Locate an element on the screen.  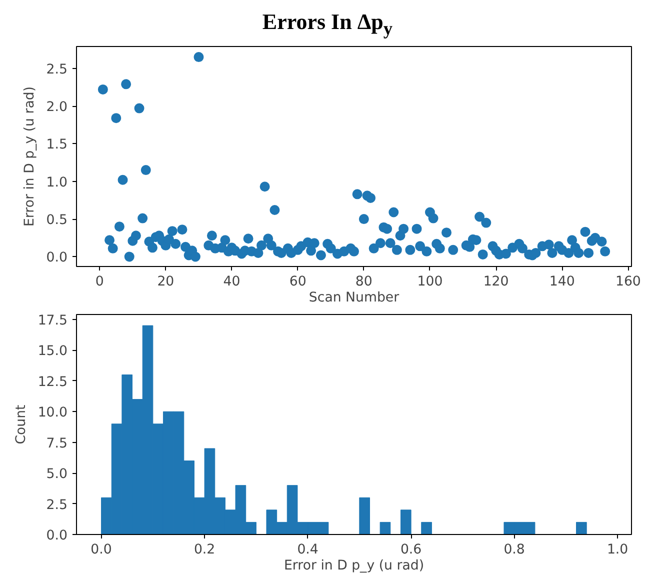
x-tick-label: 60 is located at coordinates (297, 282).